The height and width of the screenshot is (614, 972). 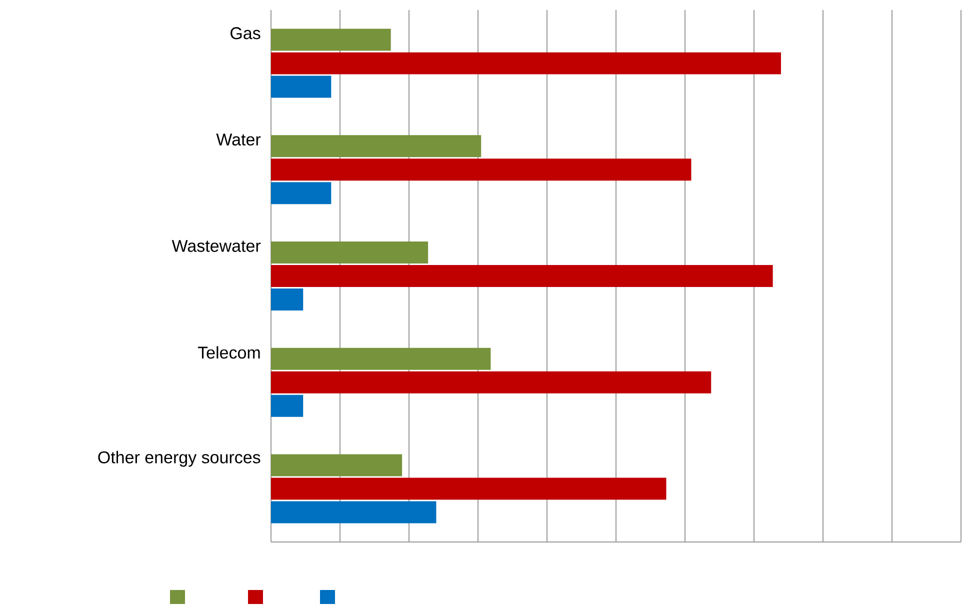 I want to click on y-tick-label: Other energy sources, so click(x=179, y=458).